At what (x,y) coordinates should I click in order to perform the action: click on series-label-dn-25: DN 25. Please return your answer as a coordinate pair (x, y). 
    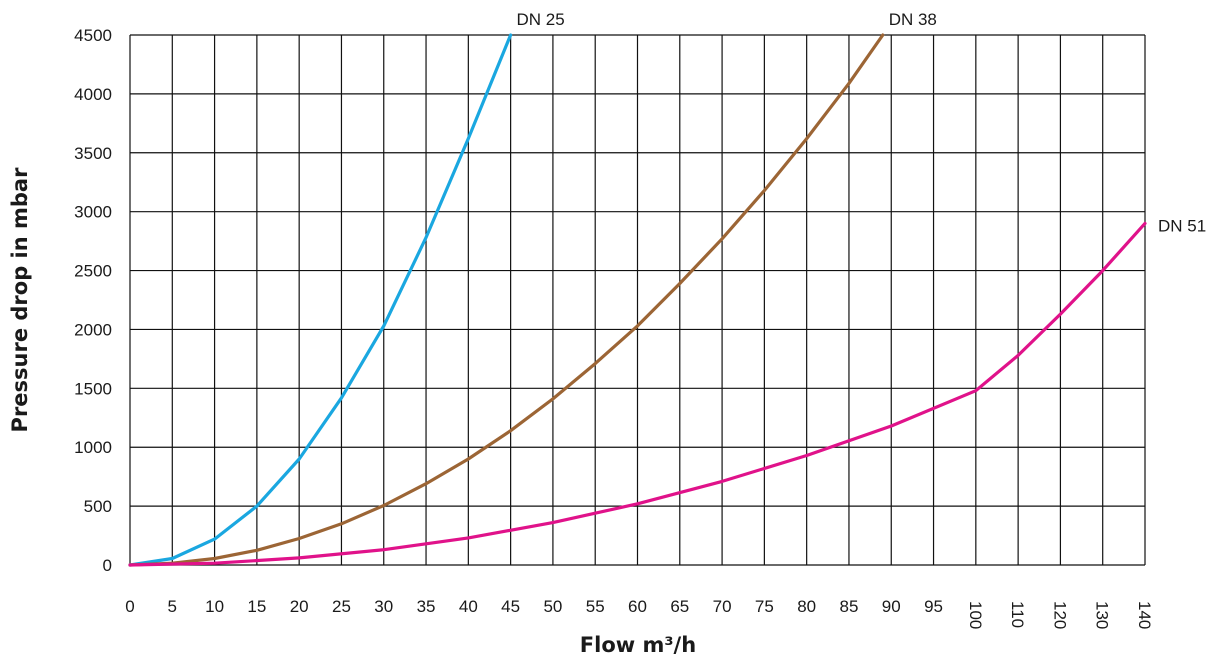
    Looking at the image, I should click on (541, 19).